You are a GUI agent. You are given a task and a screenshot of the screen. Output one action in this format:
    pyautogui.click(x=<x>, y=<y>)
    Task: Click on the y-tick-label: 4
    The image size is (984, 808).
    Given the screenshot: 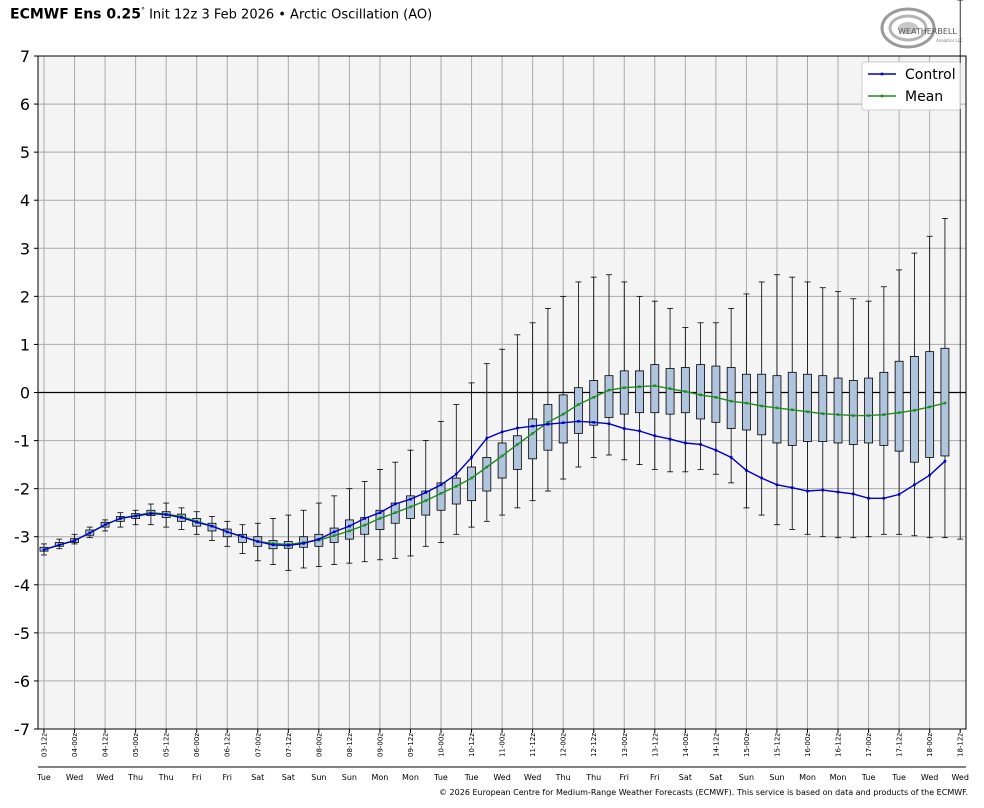 What is the action you would take?
    pyautogui.click(x=25, y=200)
    